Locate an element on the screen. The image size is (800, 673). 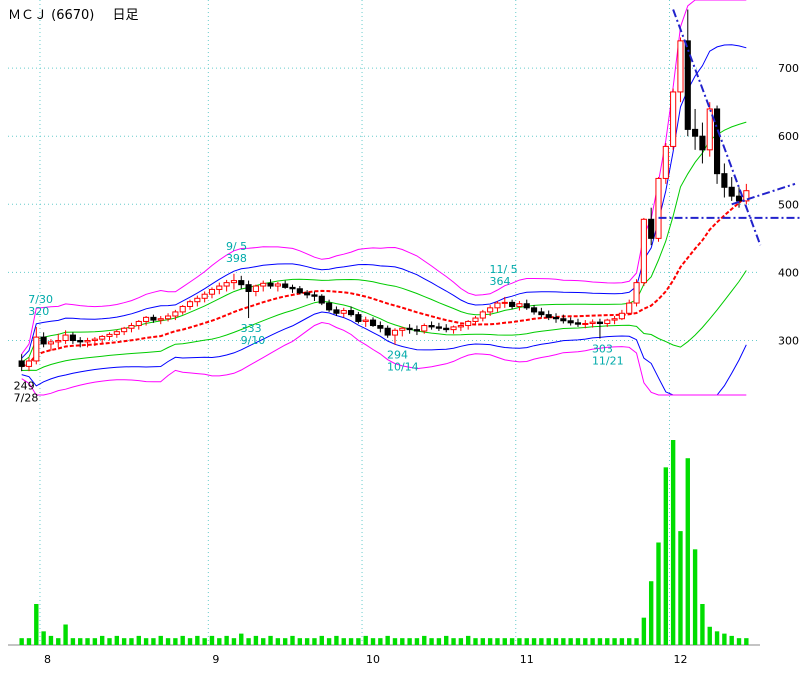
price-annotation: 9/ 5 is located at coordinates (236, 246).